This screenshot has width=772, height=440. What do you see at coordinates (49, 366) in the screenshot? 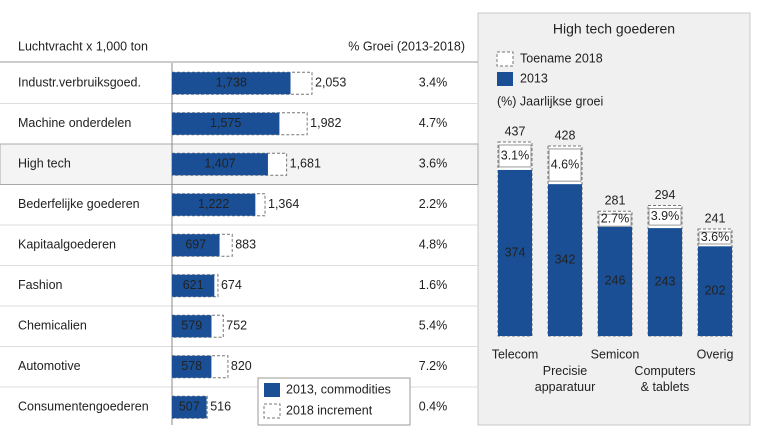
I see `category-label: Automotive` at bounding box center [49, 366].